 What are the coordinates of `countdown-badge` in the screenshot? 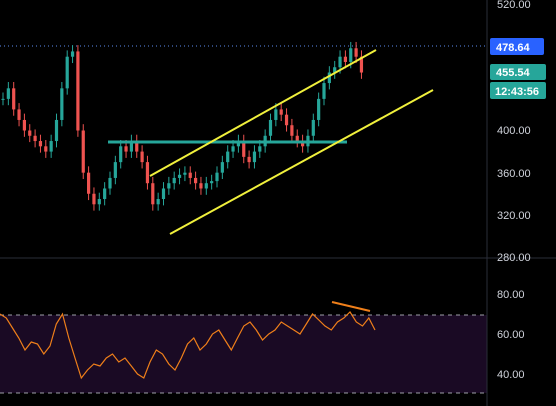 It's located at (518, 90).